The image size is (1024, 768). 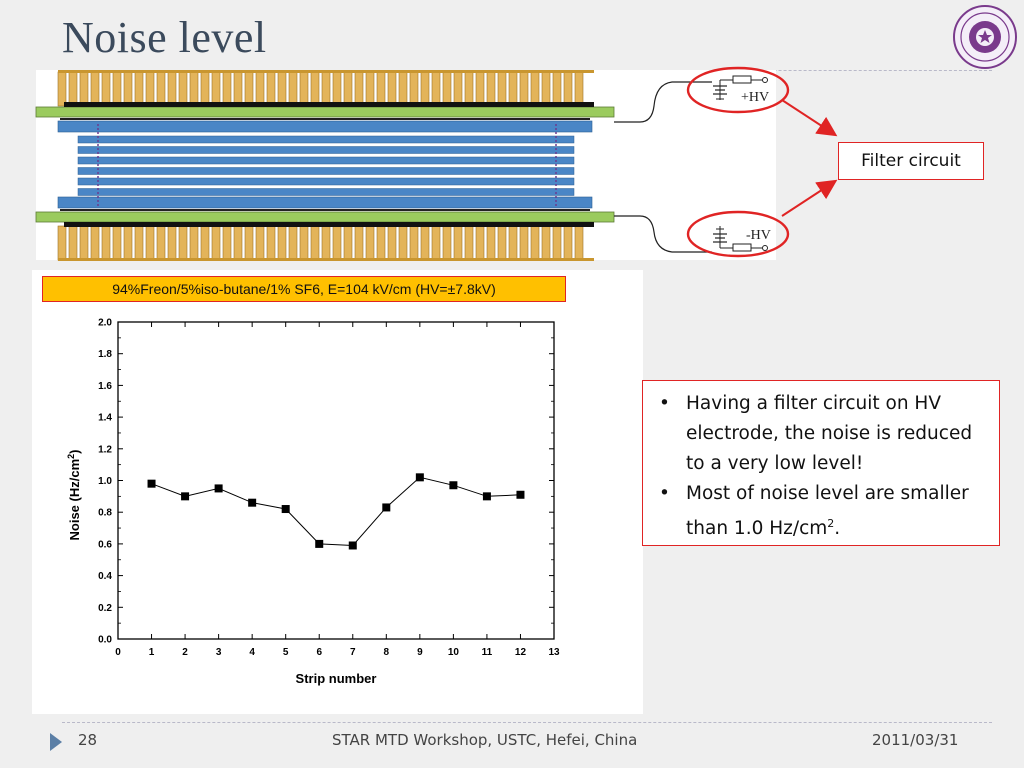 I want to click on inner-glass-stack, so click(x=326, y=165).